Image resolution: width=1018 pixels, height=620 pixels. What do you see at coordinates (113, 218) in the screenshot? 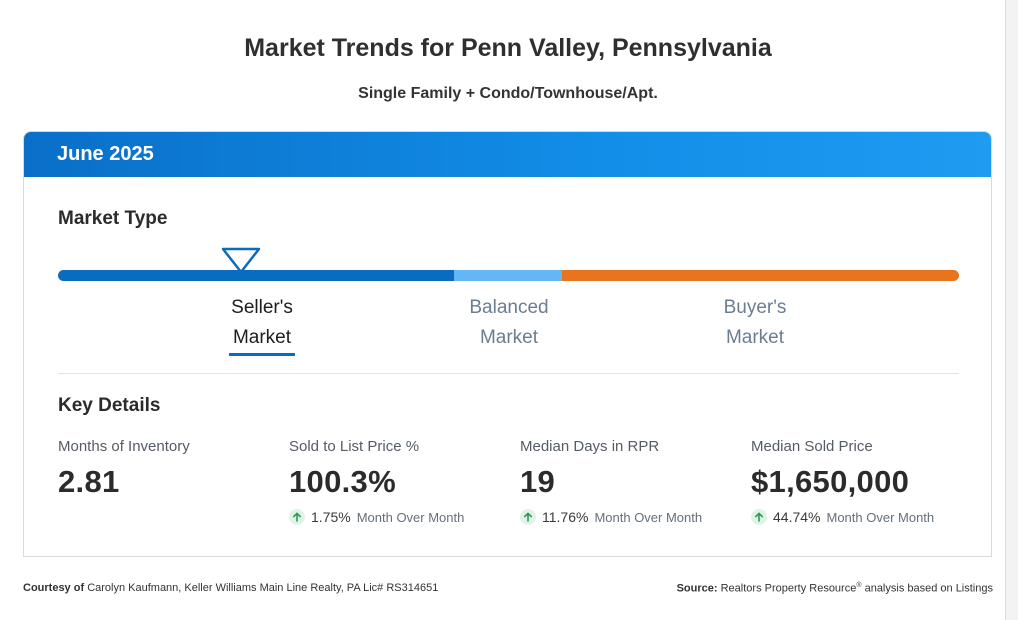
I see `market-type-title: Market Type` at bounding box center [113, 218].